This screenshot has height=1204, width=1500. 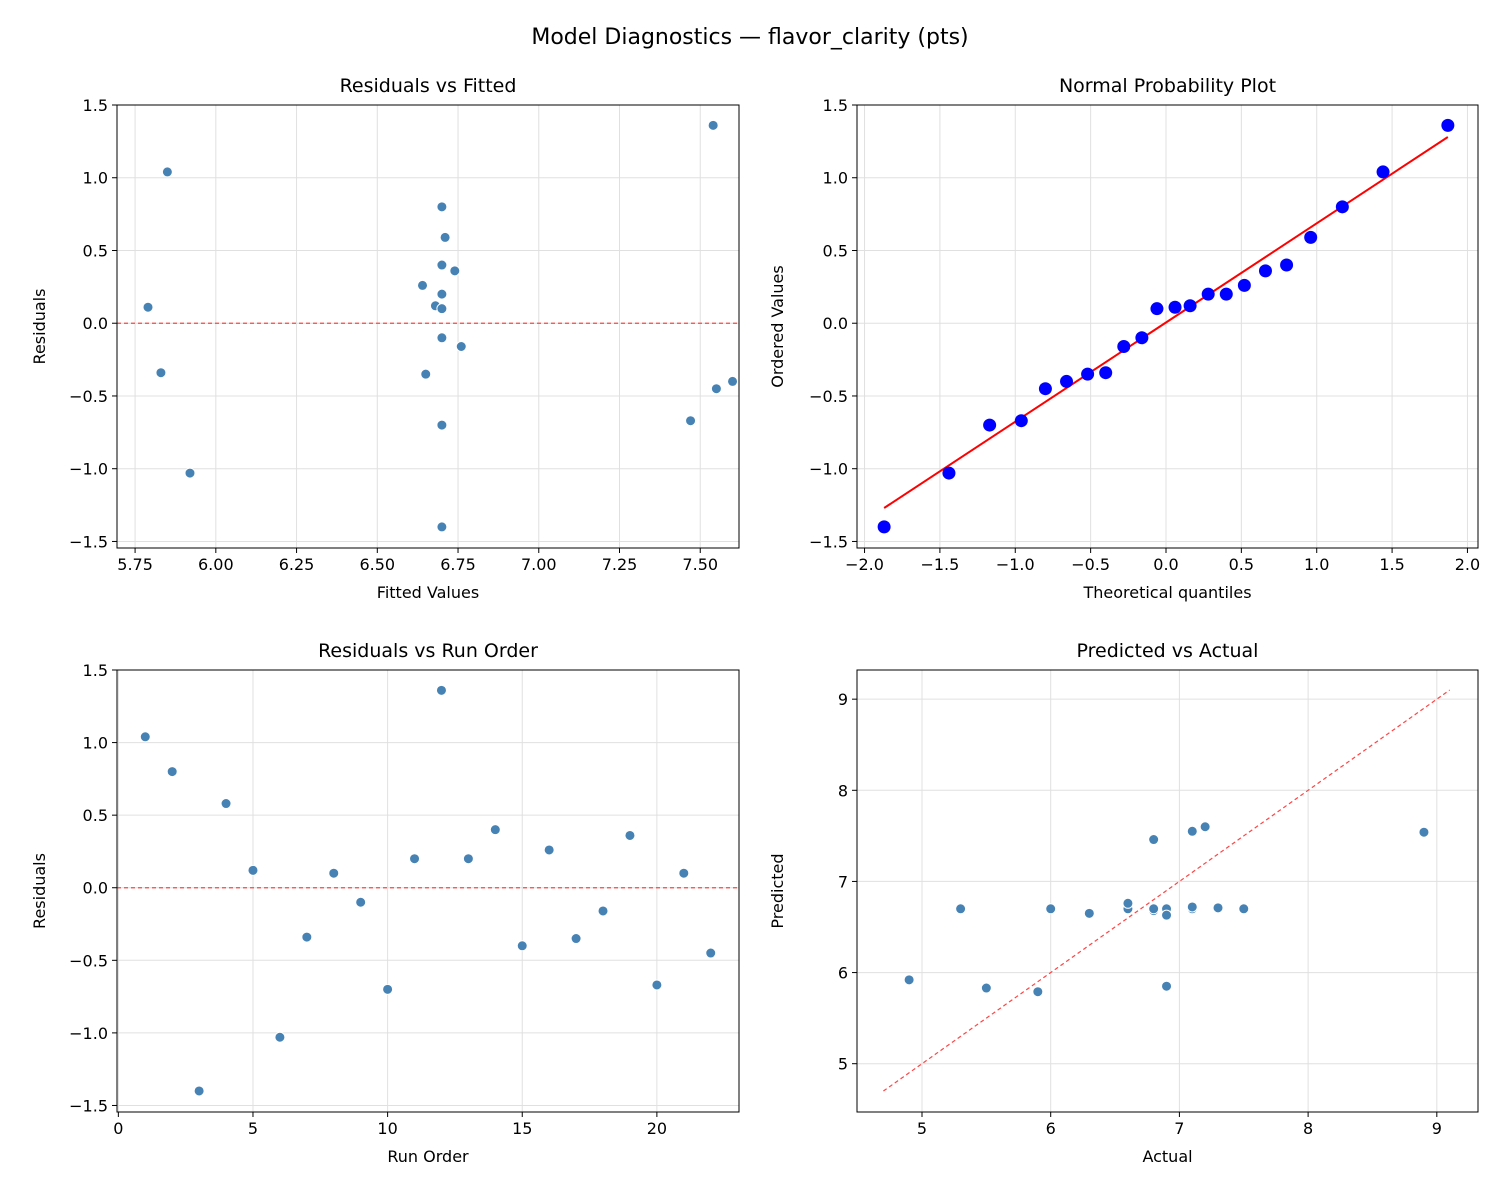 I want to click on y-axis-label: Ordered Values, so click(x=777, y=326).